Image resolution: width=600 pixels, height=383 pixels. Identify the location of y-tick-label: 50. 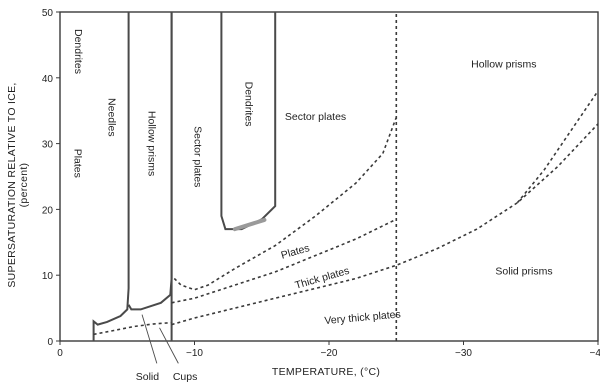
(48, 13).